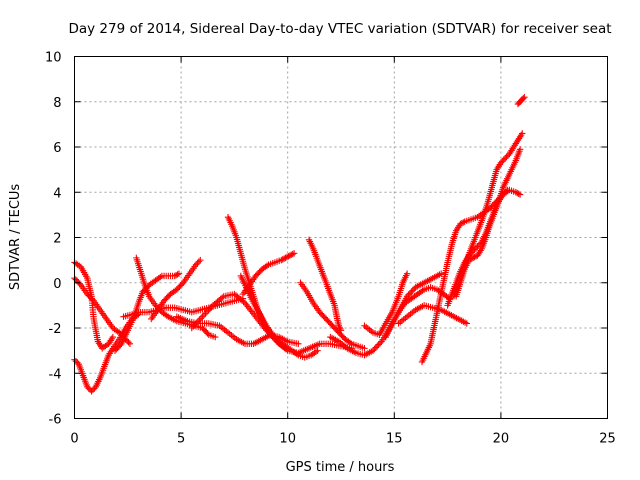 The width and height of the screenshot is (640, 480). Describe the element at coordinates (55, 374) in the screenshot. I see `y-tick-label: -4` at that location.